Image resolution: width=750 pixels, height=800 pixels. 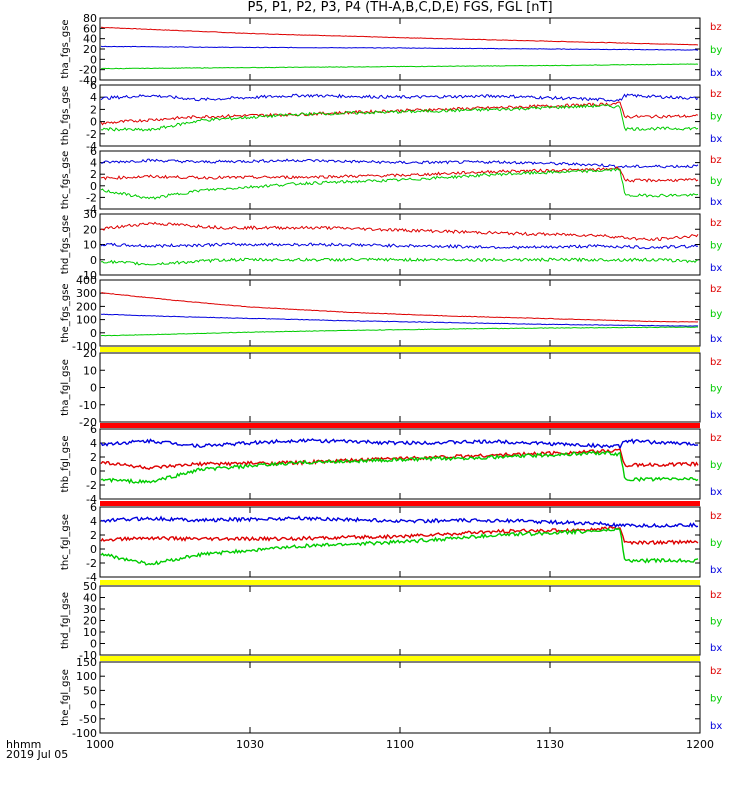 I want to click on y-tick-label: 40, so click(x=90, y=598).